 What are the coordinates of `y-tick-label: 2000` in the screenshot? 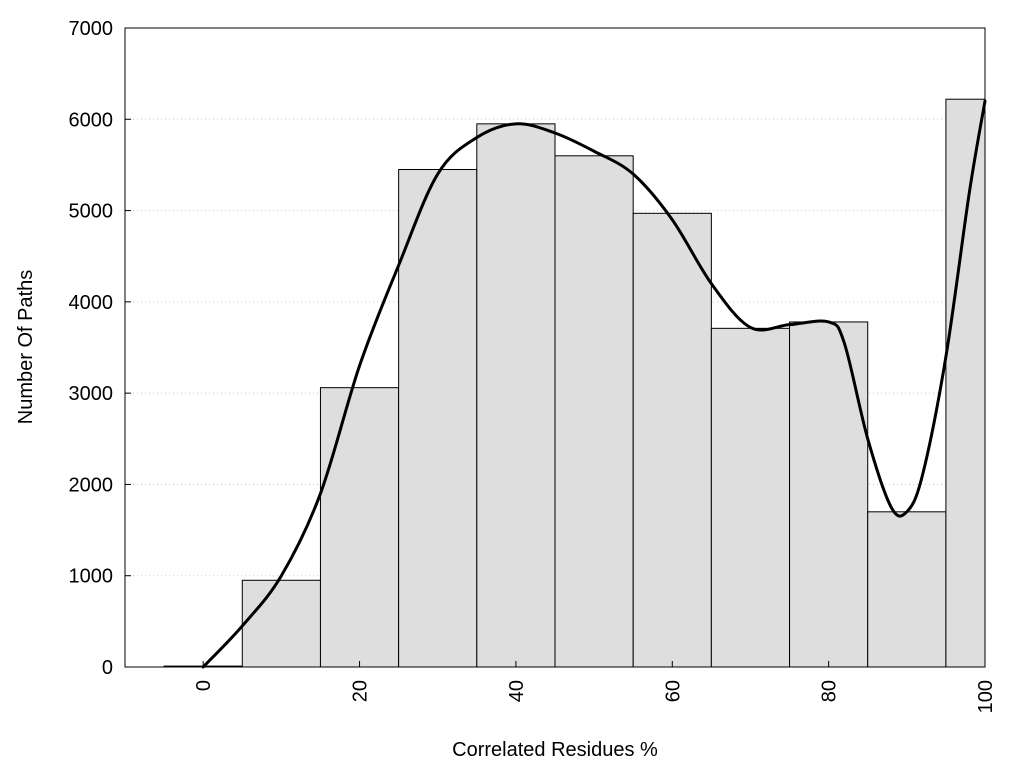 It's located at (91, 485).